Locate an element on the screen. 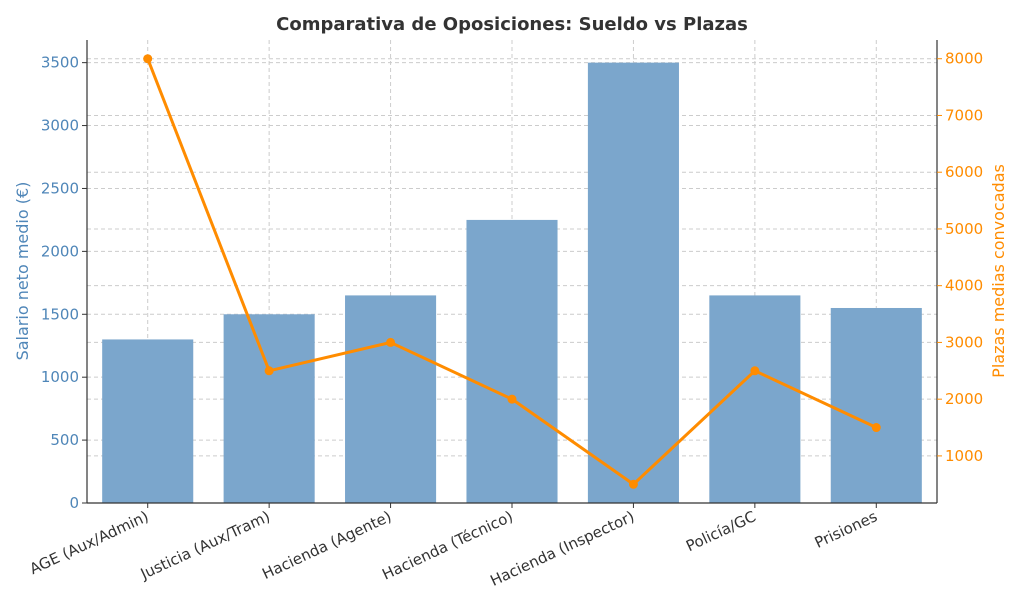  y-tick-label: 1500 is located at coordinates (60, 314).